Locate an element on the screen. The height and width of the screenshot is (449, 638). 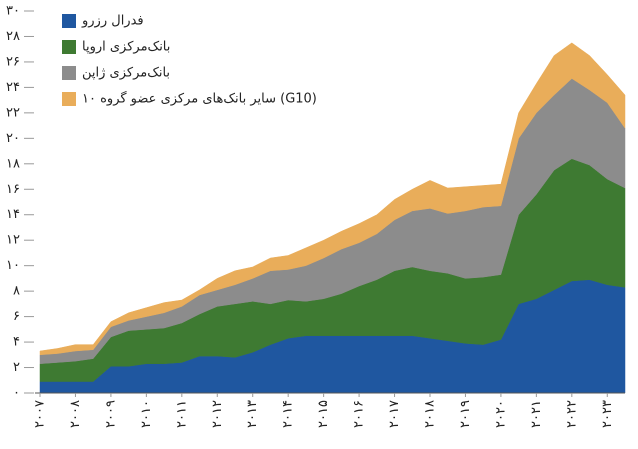
y-tick-label: ۱۲ is located at coordinates (13, 240).